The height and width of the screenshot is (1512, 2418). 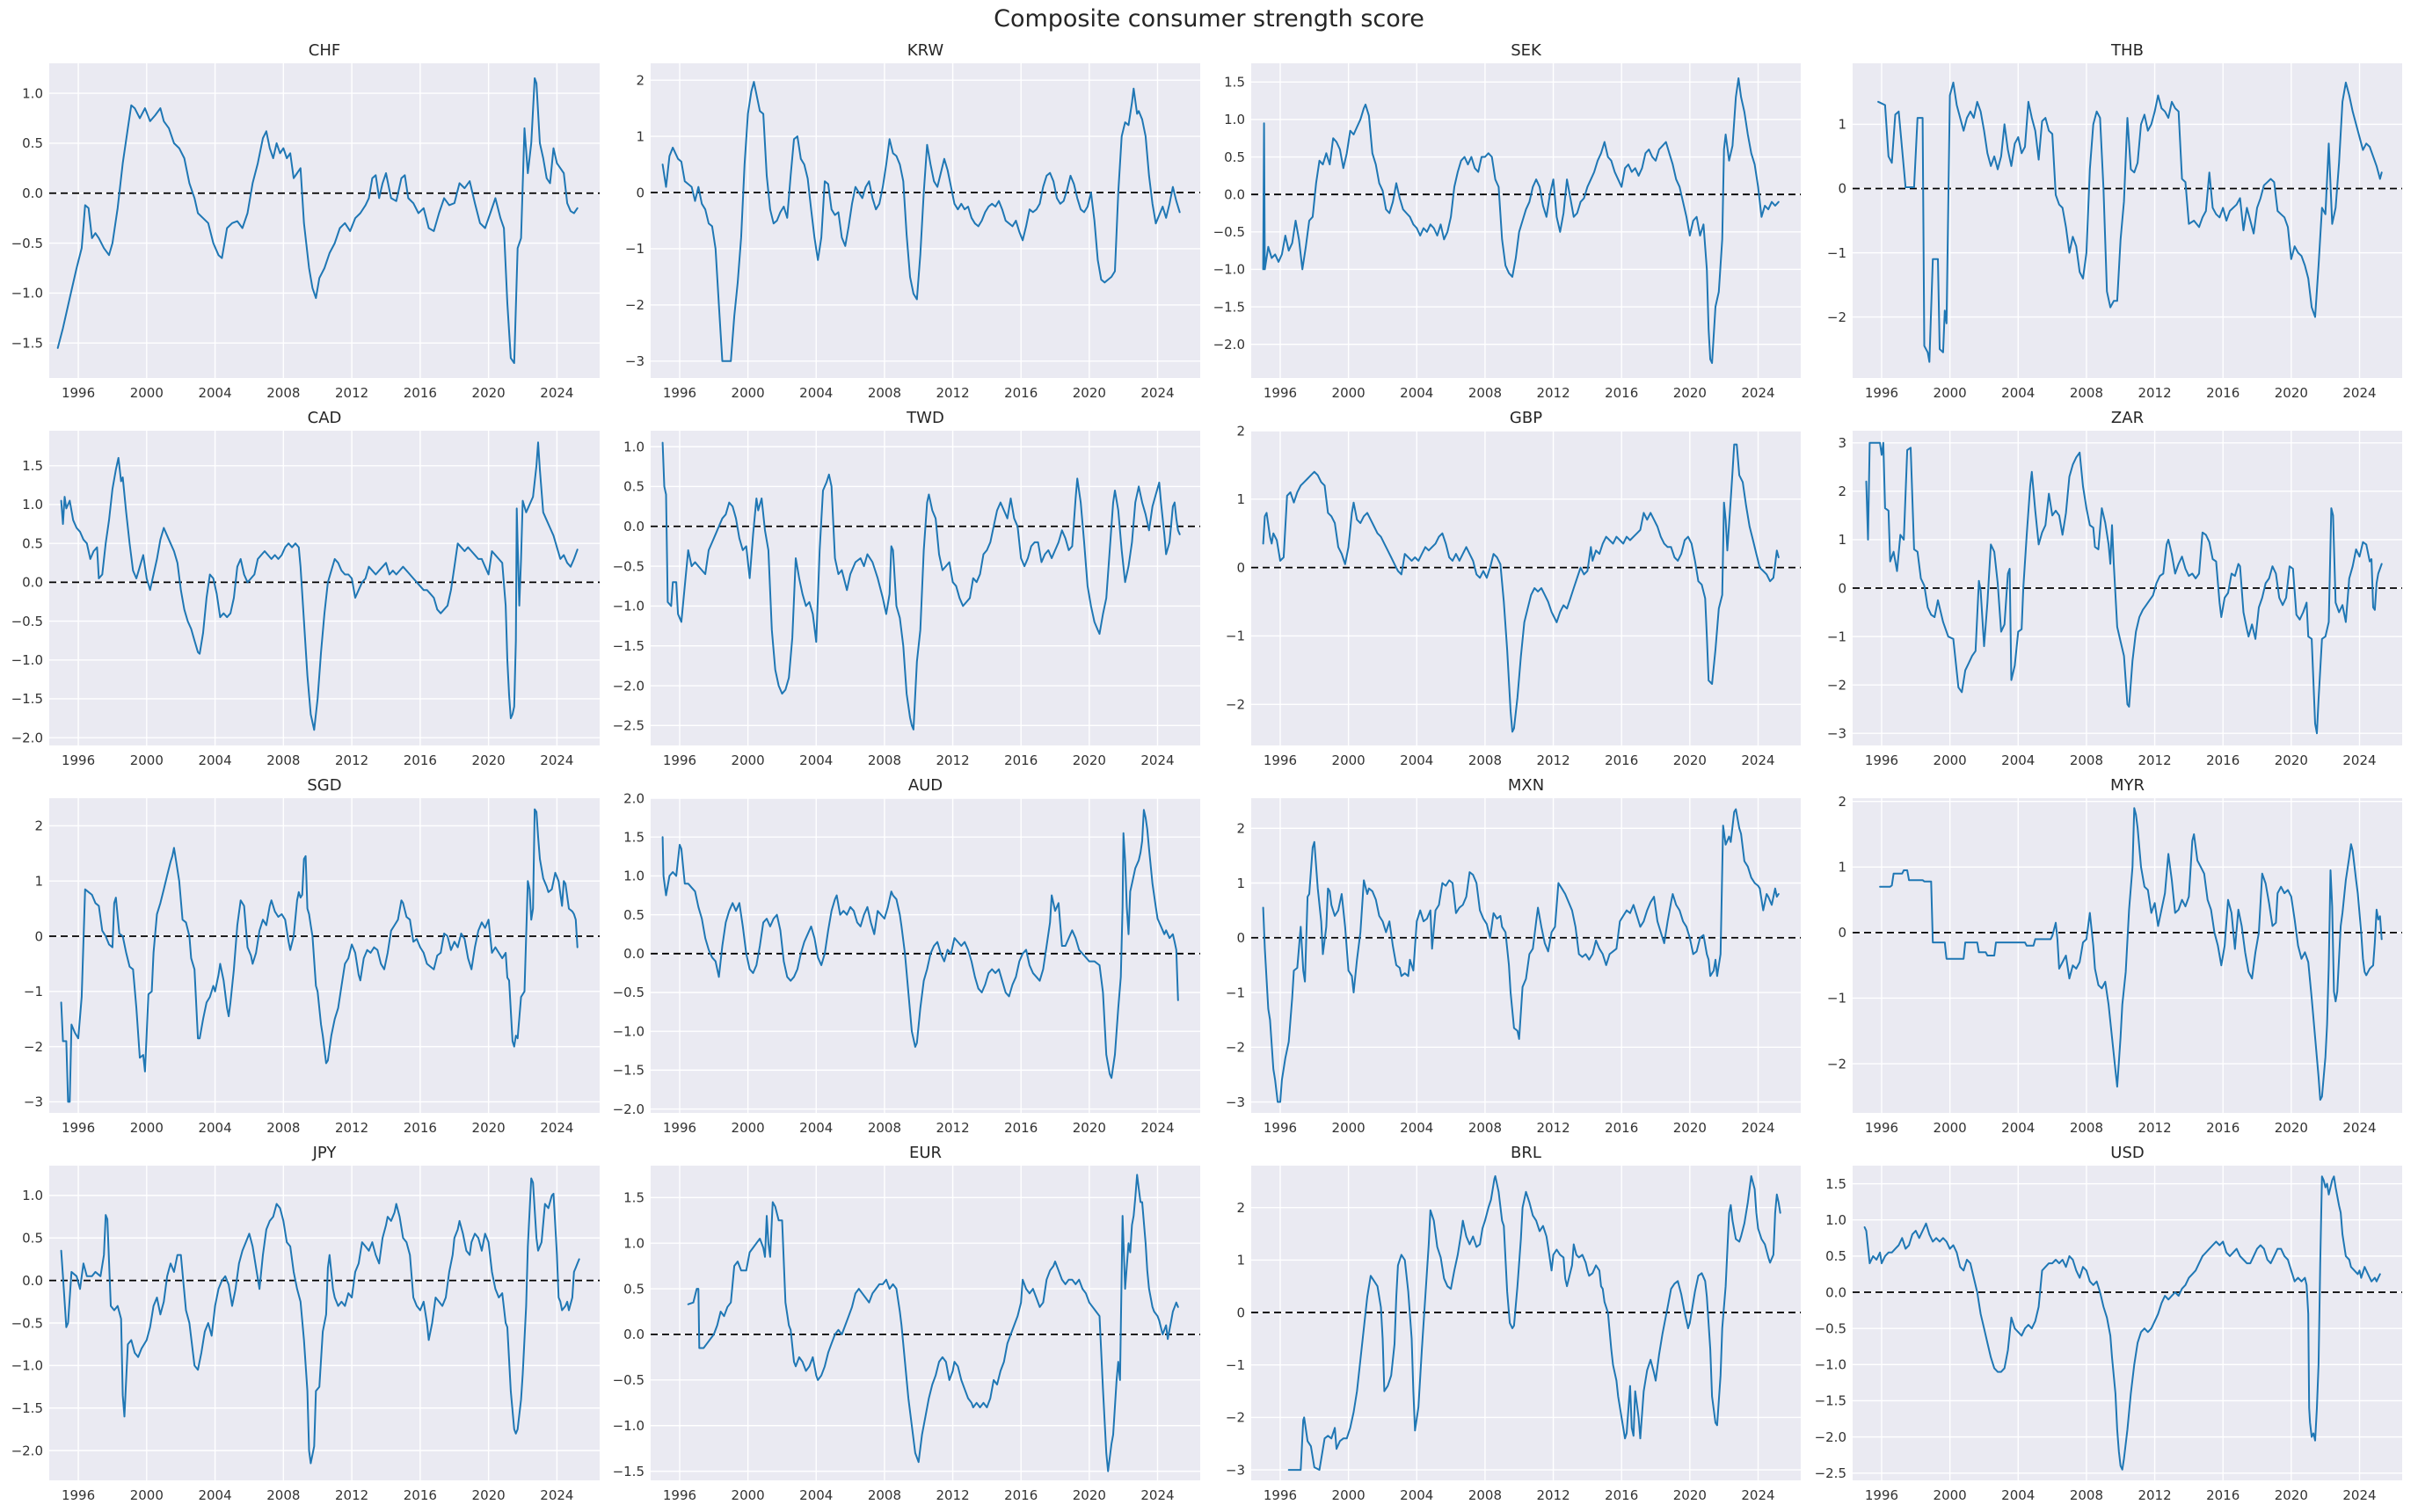 I want to click on y-tick-label: −2.0, so click(x=27, y=738).